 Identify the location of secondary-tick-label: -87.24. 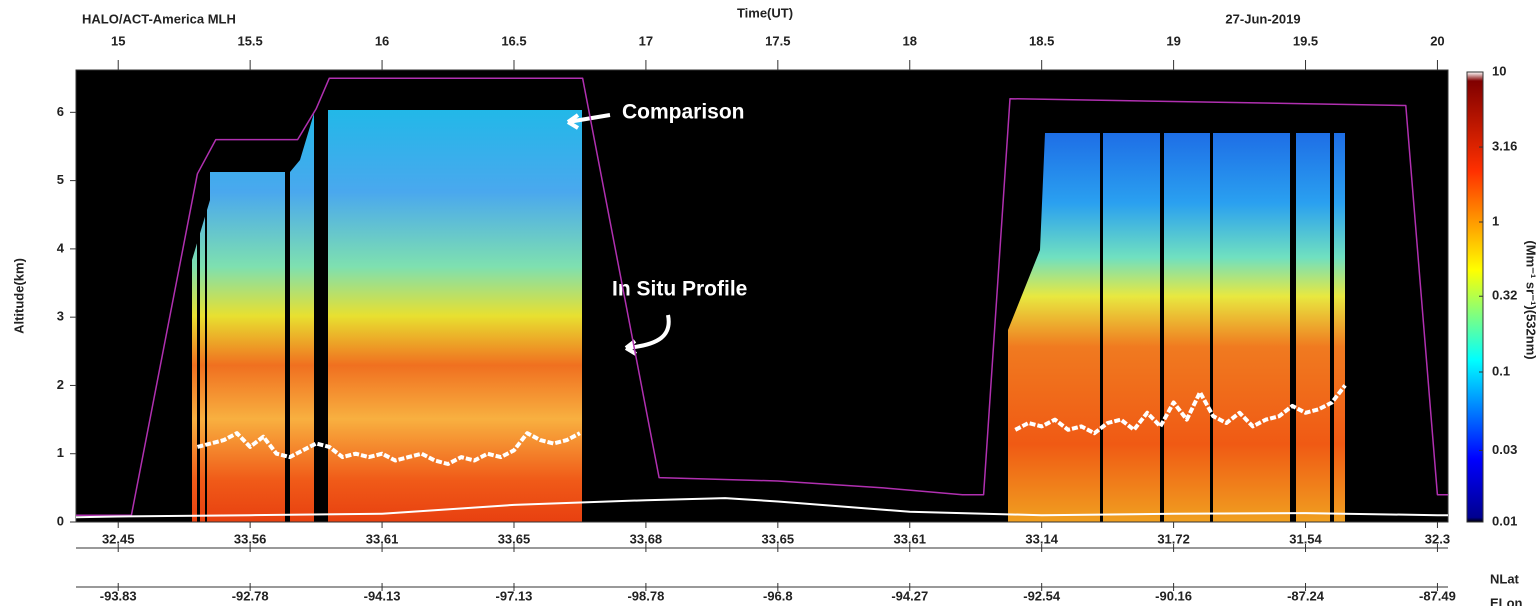
(1306, 595).